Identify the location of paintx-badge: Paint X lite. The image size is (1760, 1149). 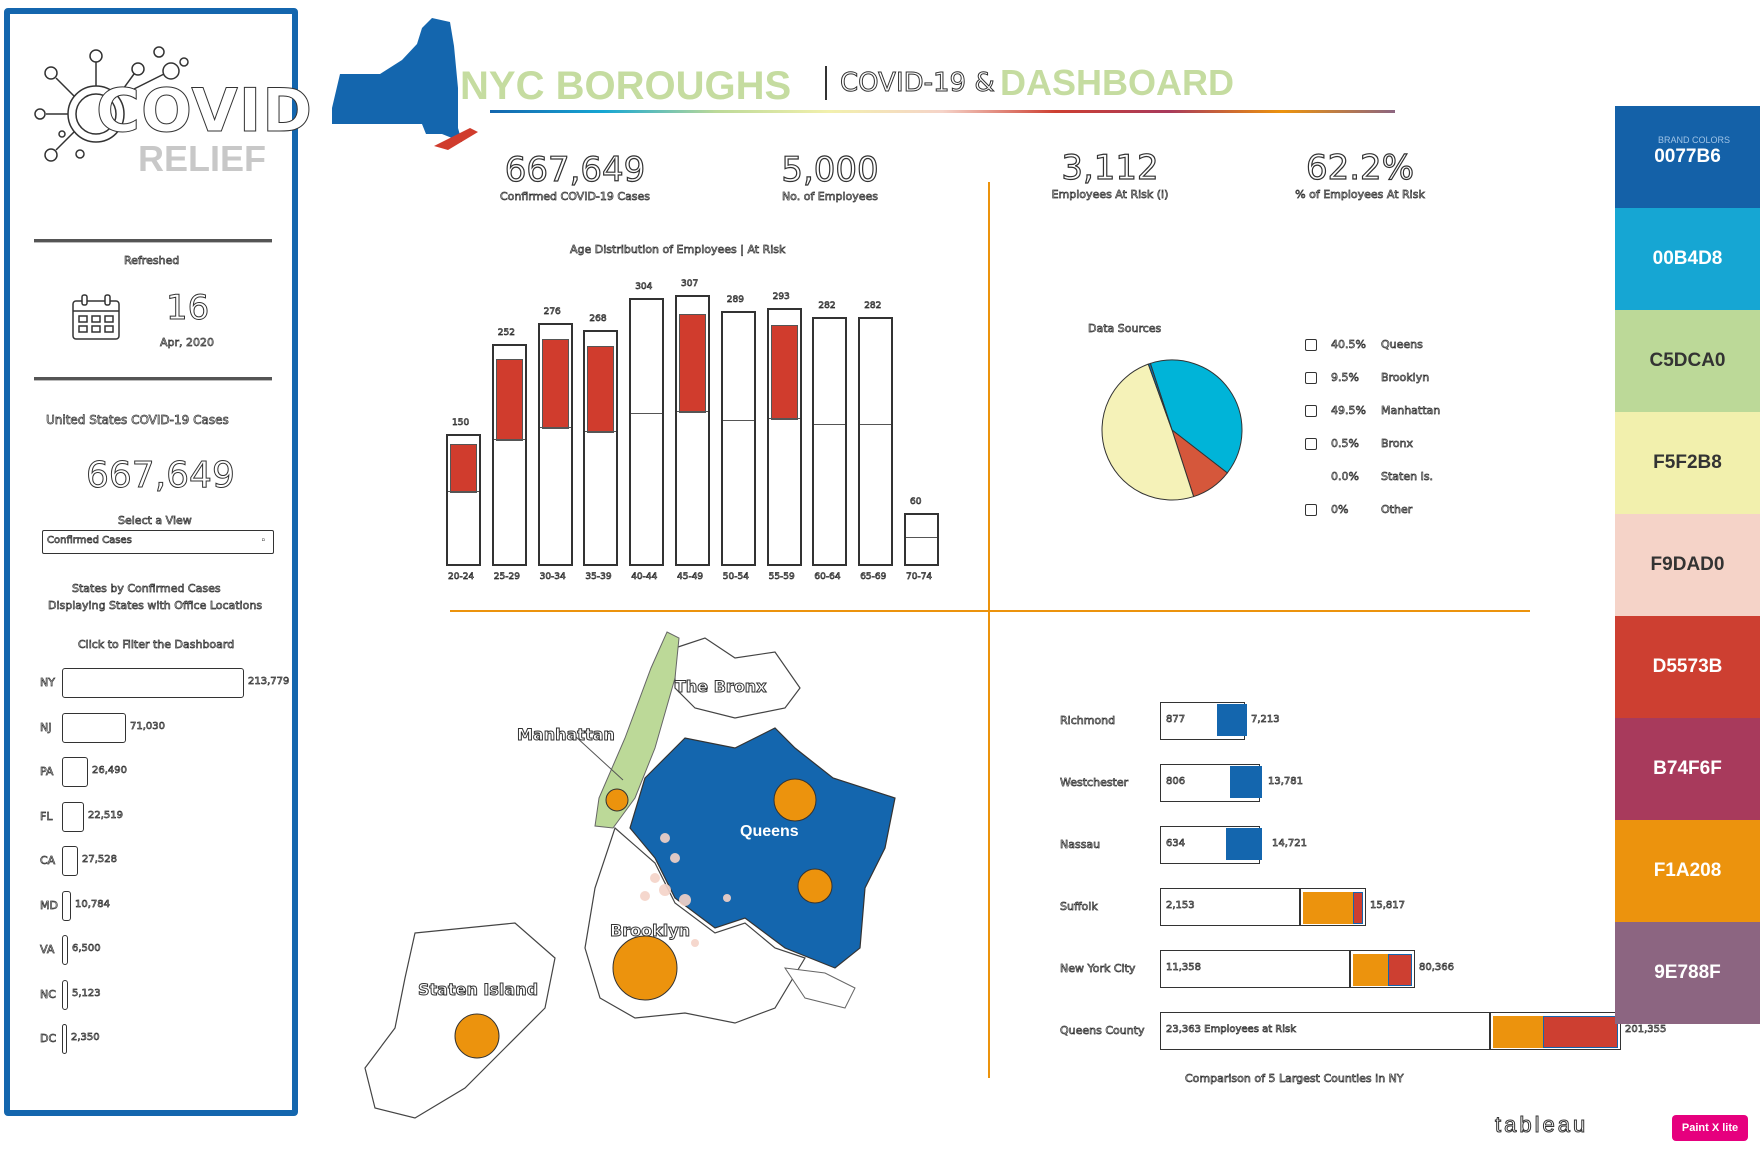
(1710, 1128).